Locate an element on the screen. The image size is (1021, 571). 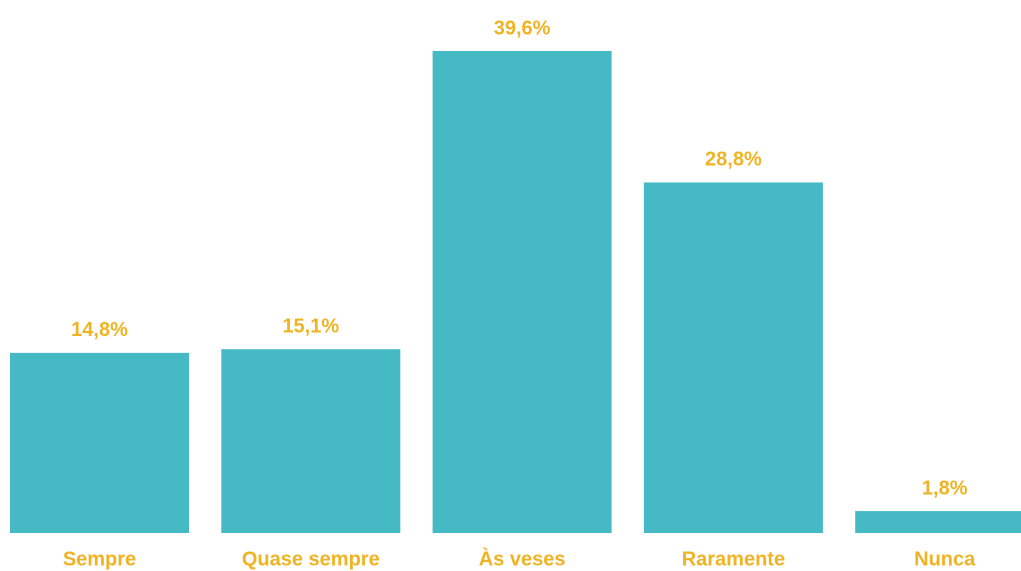
x-tick-label: Nunca is located at coordinates (945, 559).